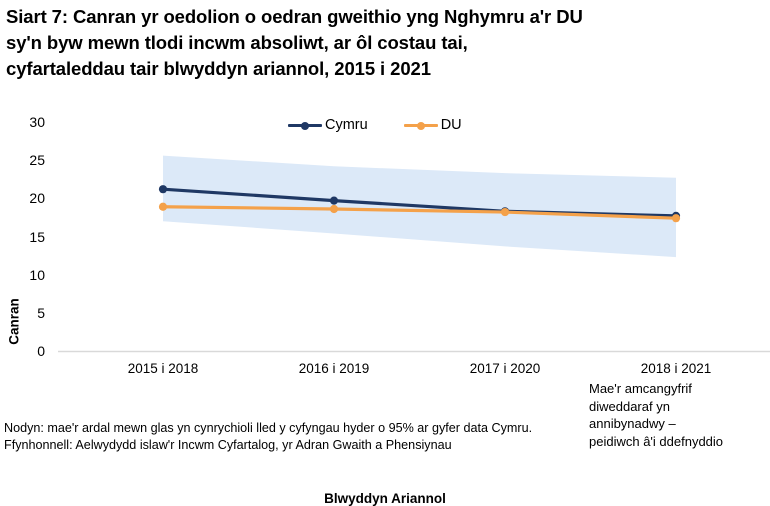  Describe the element at coordinates (505, 368) in the screenshot. I see `x-axis-tick-label: 2017 i 2020` at that location.